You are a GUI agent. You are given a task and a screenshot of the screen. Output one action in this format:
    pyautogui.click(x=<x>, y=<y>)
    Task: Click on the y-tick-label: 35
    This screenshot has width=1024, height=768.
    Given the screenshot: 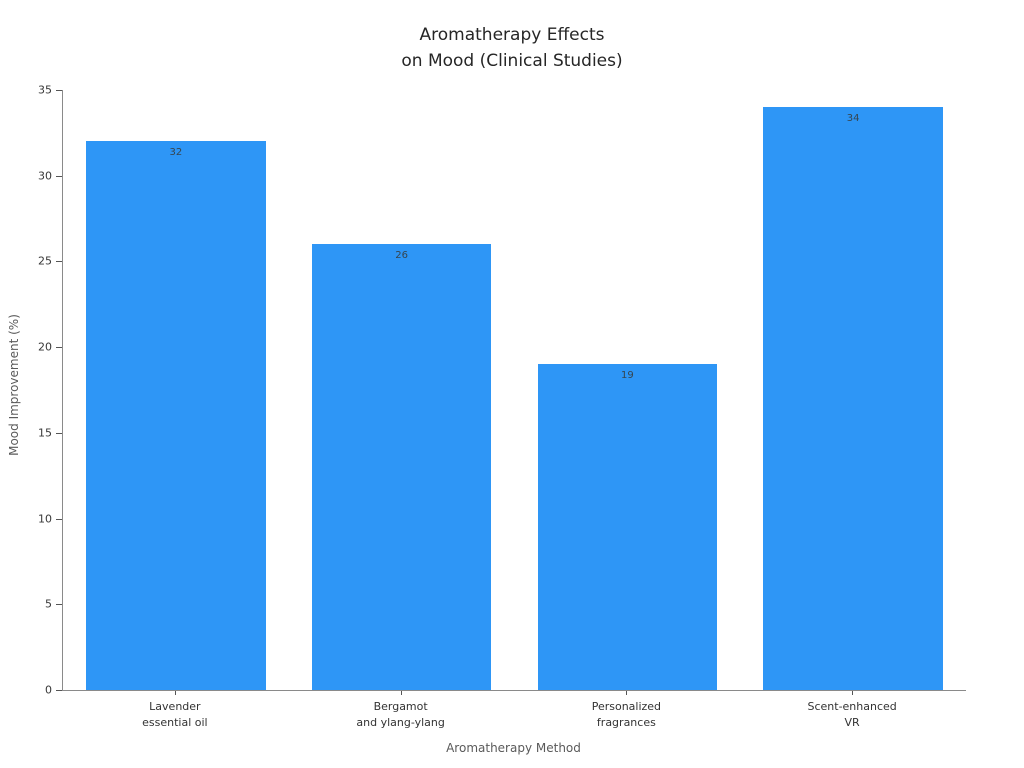 What is the action you would take?
    pyautogui.click(x=45, y=90)
    